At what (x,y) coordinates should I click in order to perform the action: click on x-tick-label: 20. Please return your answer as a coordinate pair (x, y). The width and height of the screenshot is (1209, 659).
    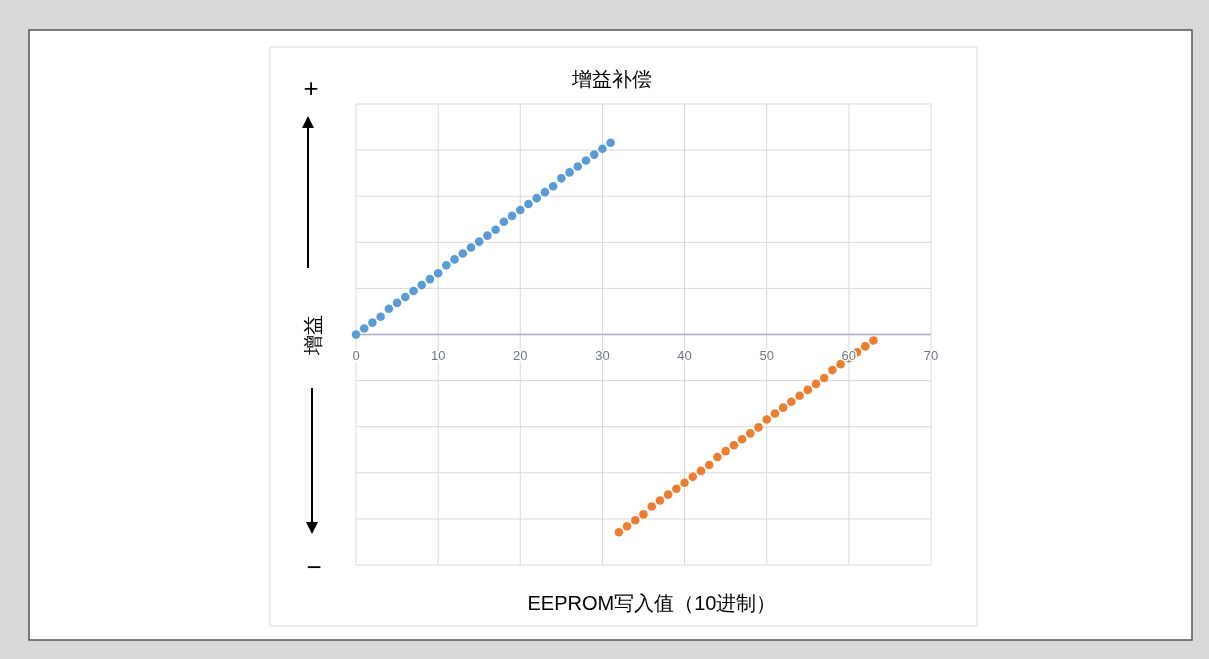
    Looking at the image, I should click on (520, 355).